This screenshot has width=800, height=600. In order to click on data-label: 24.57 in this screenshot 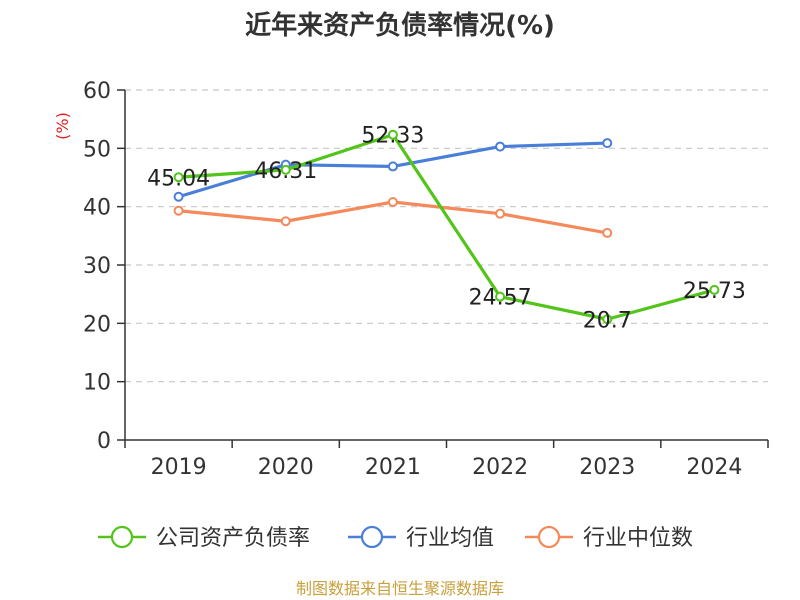, I will do `click(500, 298)`.